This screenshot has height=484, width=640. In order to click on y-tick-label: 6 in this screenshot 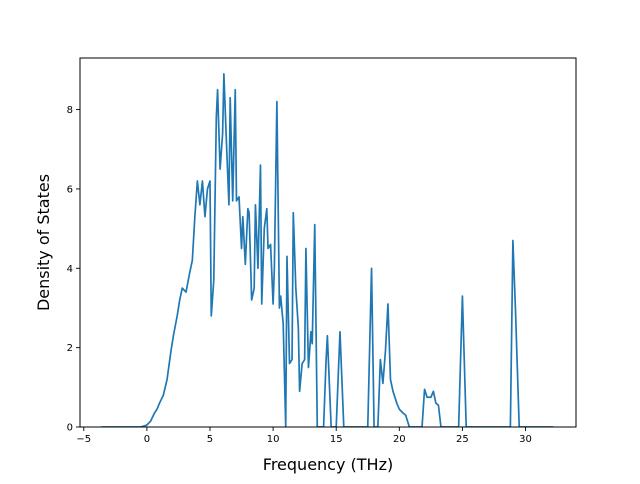, I will do `click(70, 189)`.